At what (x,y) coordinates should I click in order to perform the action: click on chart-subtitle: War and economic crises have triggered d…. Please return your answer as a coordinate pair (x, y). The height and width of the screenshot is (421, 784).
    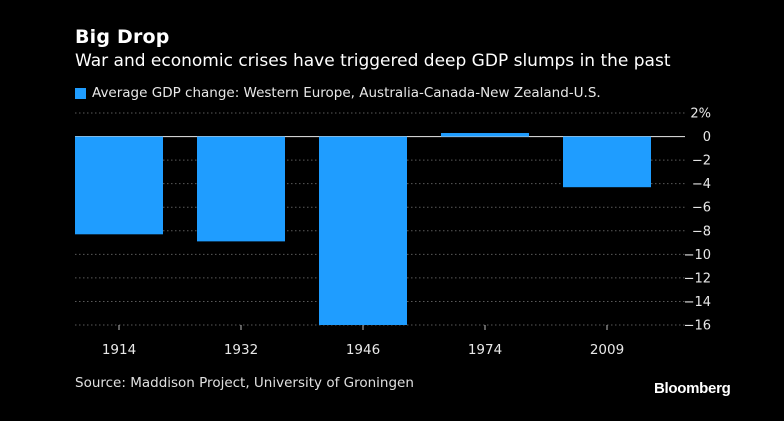
    Looking at the image, I should click on (373, 61).